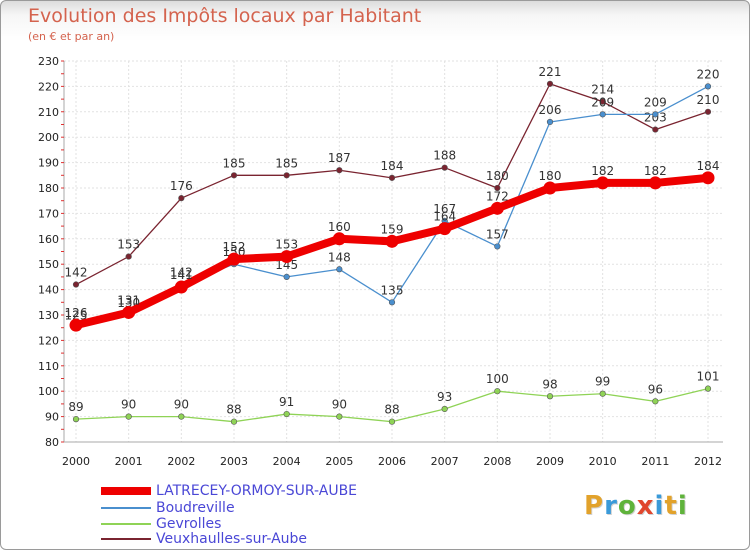 This screenshot has height=550, width=750. I want to click on y-tick-label: 120, so click(48, 340).